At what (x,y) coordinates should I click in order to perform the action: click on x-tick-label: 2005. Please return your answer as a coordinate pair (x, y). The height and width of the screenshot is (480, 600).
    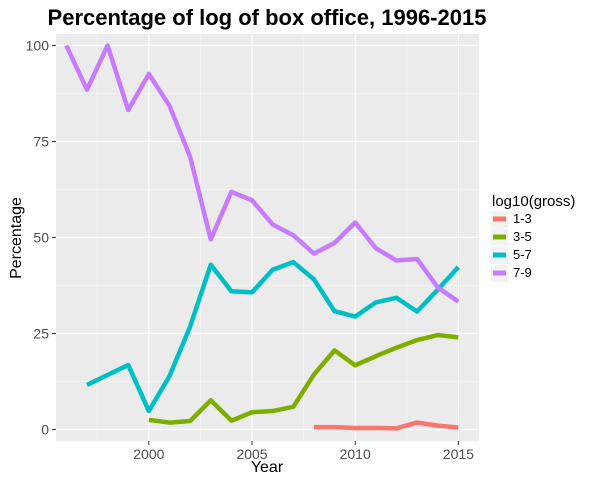
    Looking at the image, I should click on (251, 454).